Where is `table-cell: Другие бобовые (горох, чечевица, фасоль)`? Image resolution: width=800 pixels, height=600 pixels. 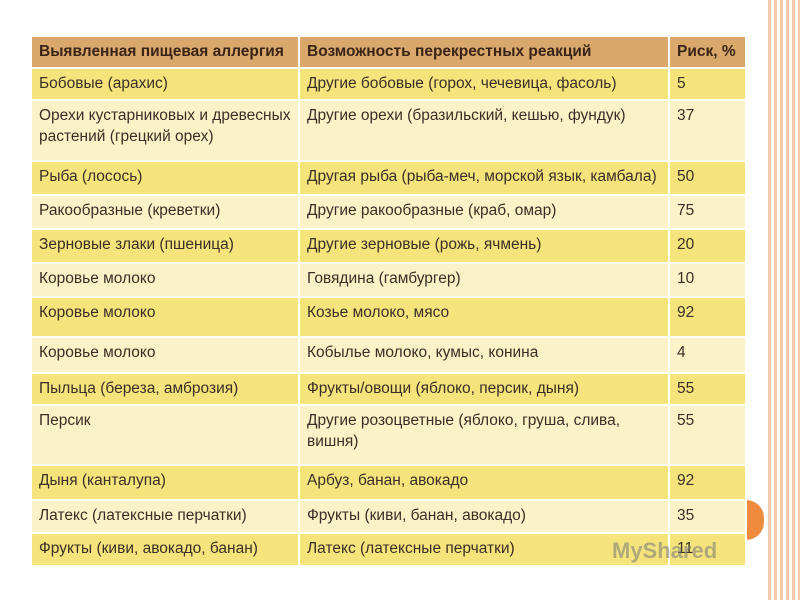
table-cell: Другие бобовые (горох, чечевица, фасоль) is located at coordinates (484, 84).